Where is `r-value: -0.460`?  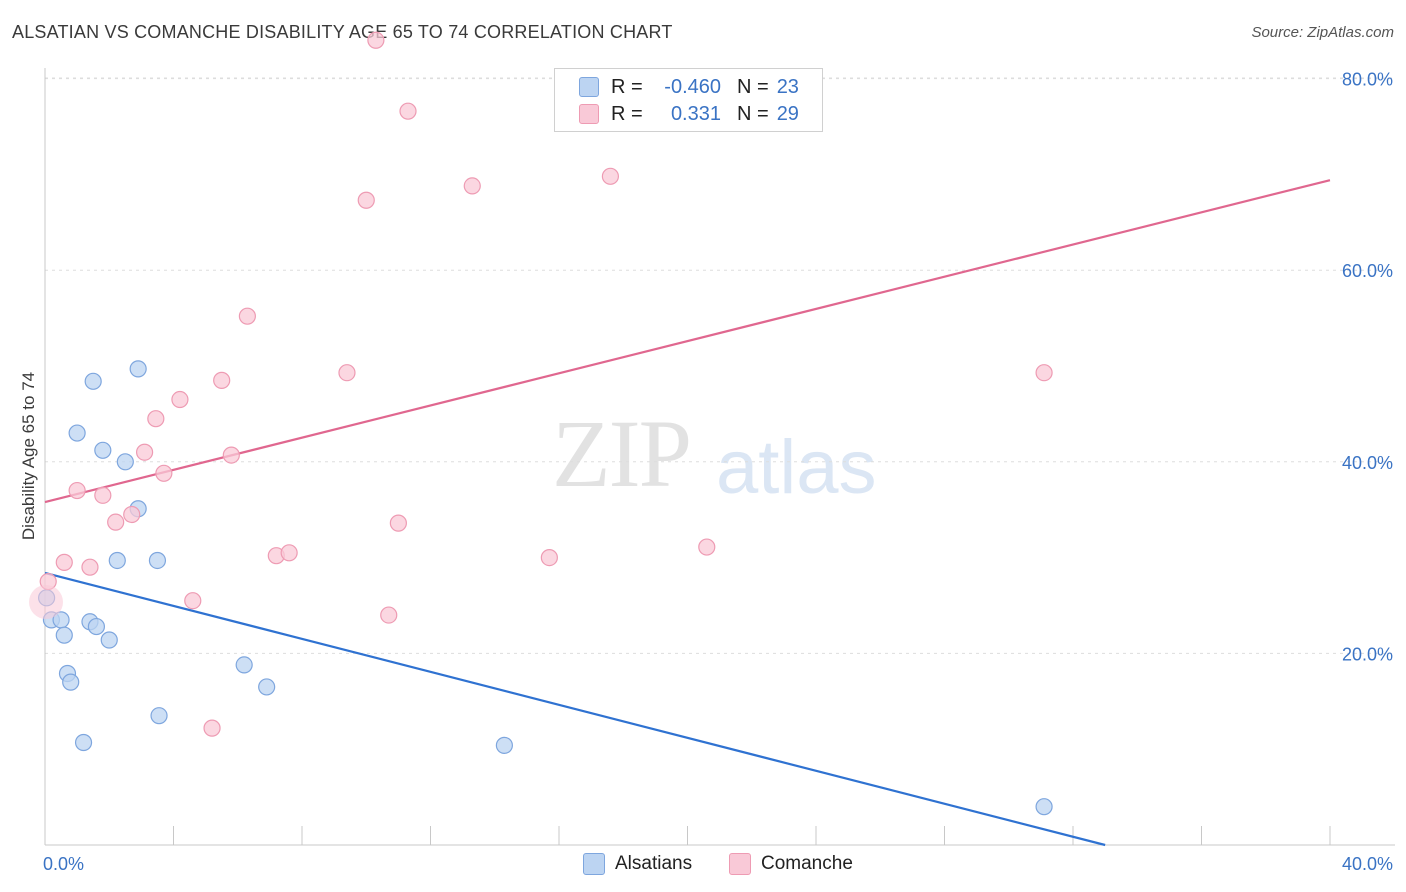 r-value: -0.460 is located at coordinates (692, 86).